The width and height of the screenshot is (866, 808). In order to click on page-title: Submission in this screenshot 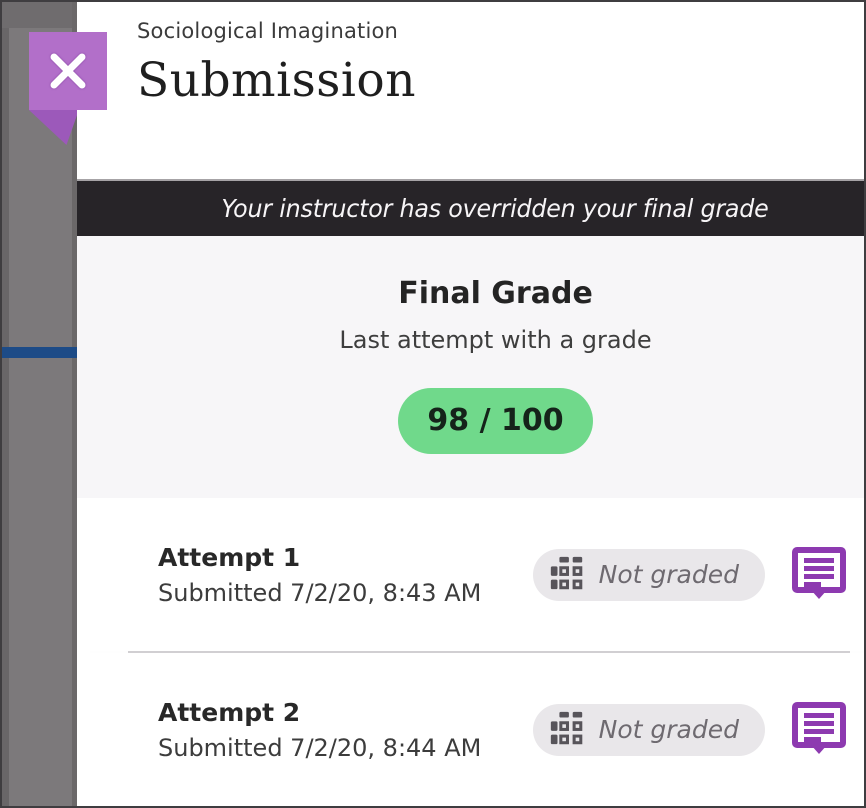, I will do `click(276, 80)`.